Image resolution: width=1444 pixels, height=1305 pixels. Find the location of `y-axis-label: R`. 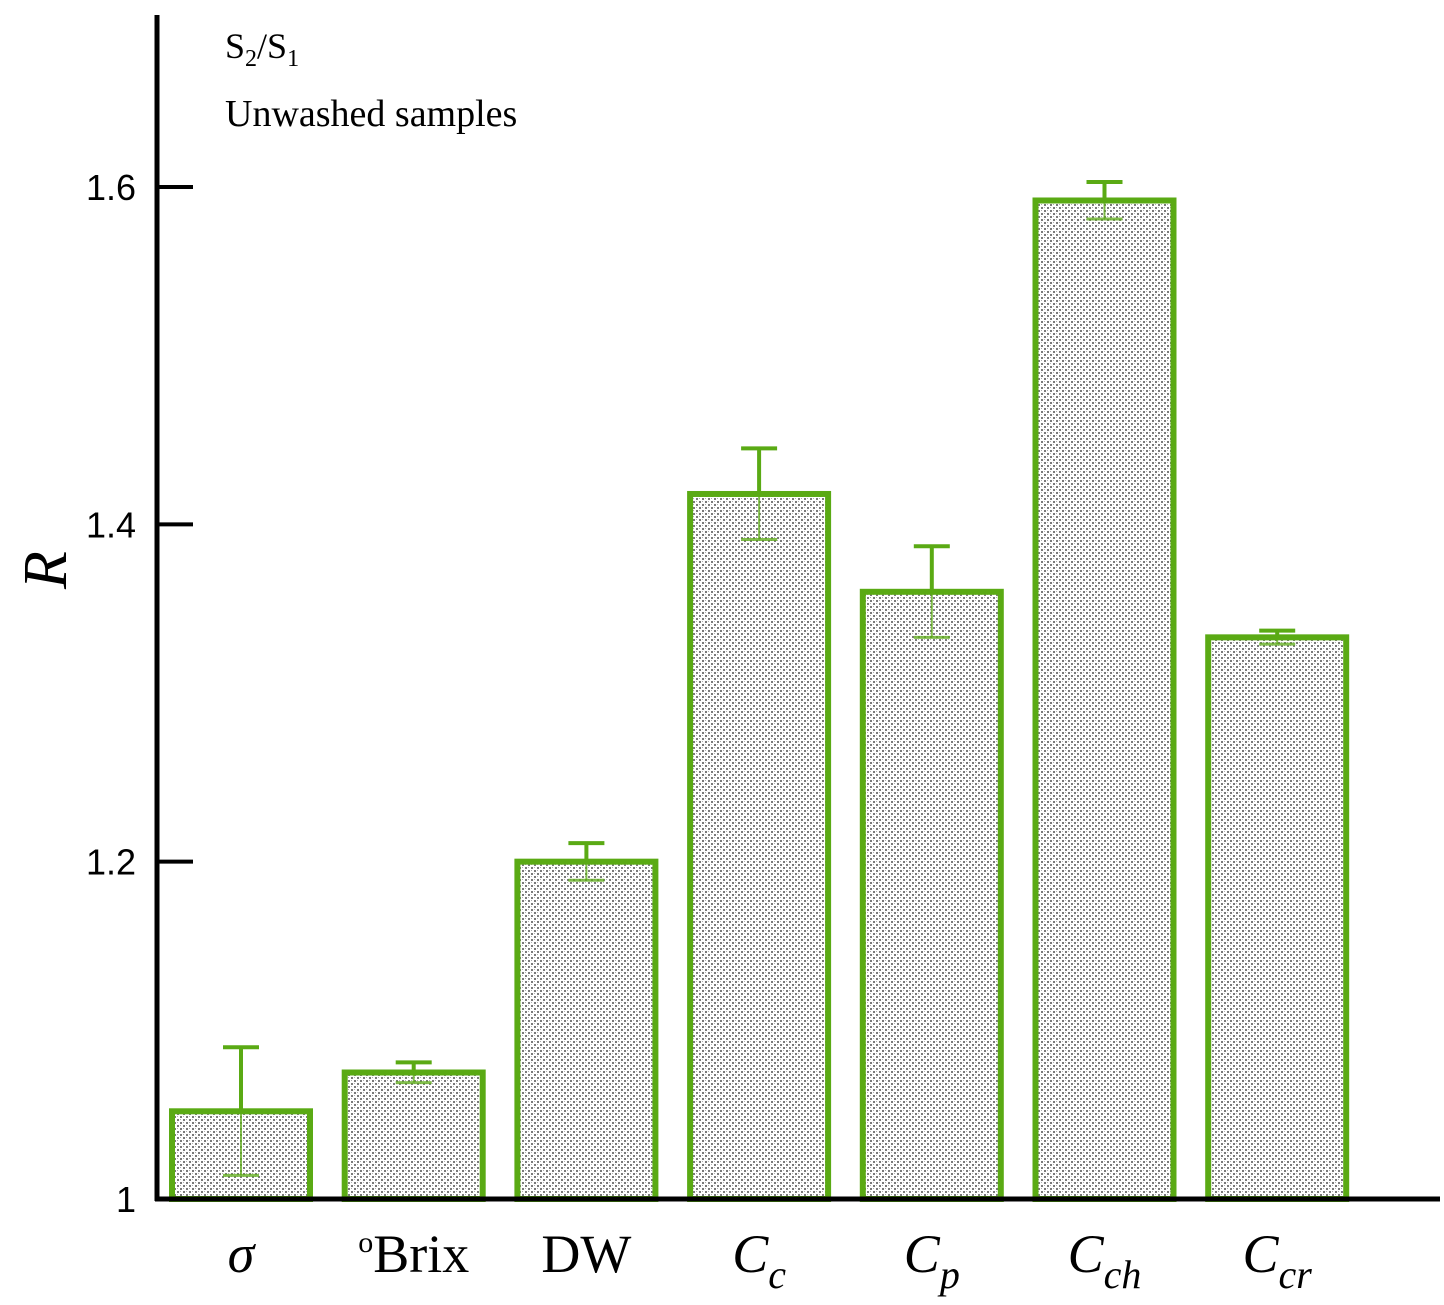

y-axis-label: R is located at coordinates (46, 570).